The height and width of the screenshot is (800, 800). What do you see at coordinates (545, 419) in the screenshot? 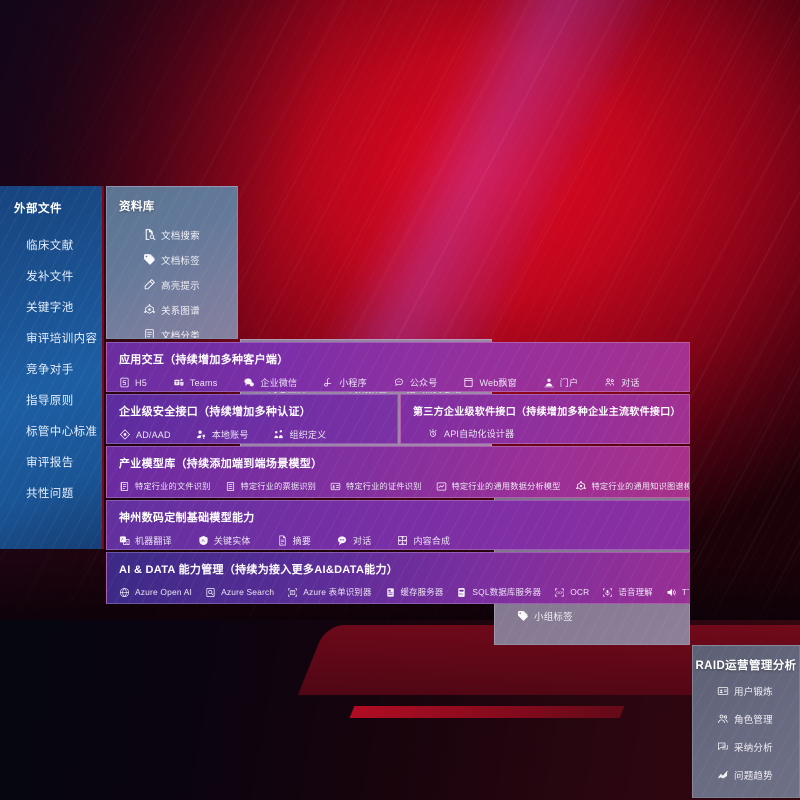
I see `band-third-party-software: 第三方企业级软件接口（持续增加多种企业主流软件接口） API自动化设计器` at bounding box center [545, 419].